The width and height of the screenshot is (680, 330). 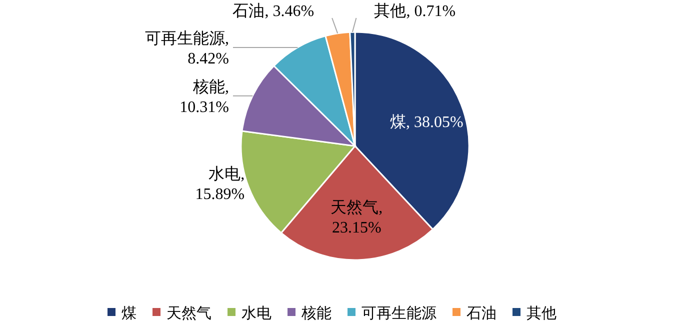 I want to click on legend-label: 核能, so click(x=316, y=313).